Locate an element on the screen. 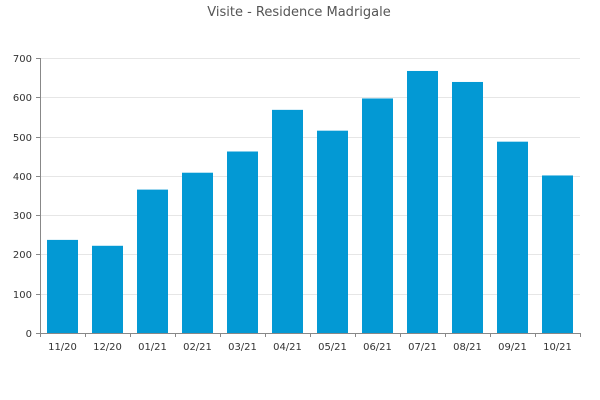 The height and width of the screenshot is (400, 600). y-tick-label: 300 is located at coordinates (22, 216).